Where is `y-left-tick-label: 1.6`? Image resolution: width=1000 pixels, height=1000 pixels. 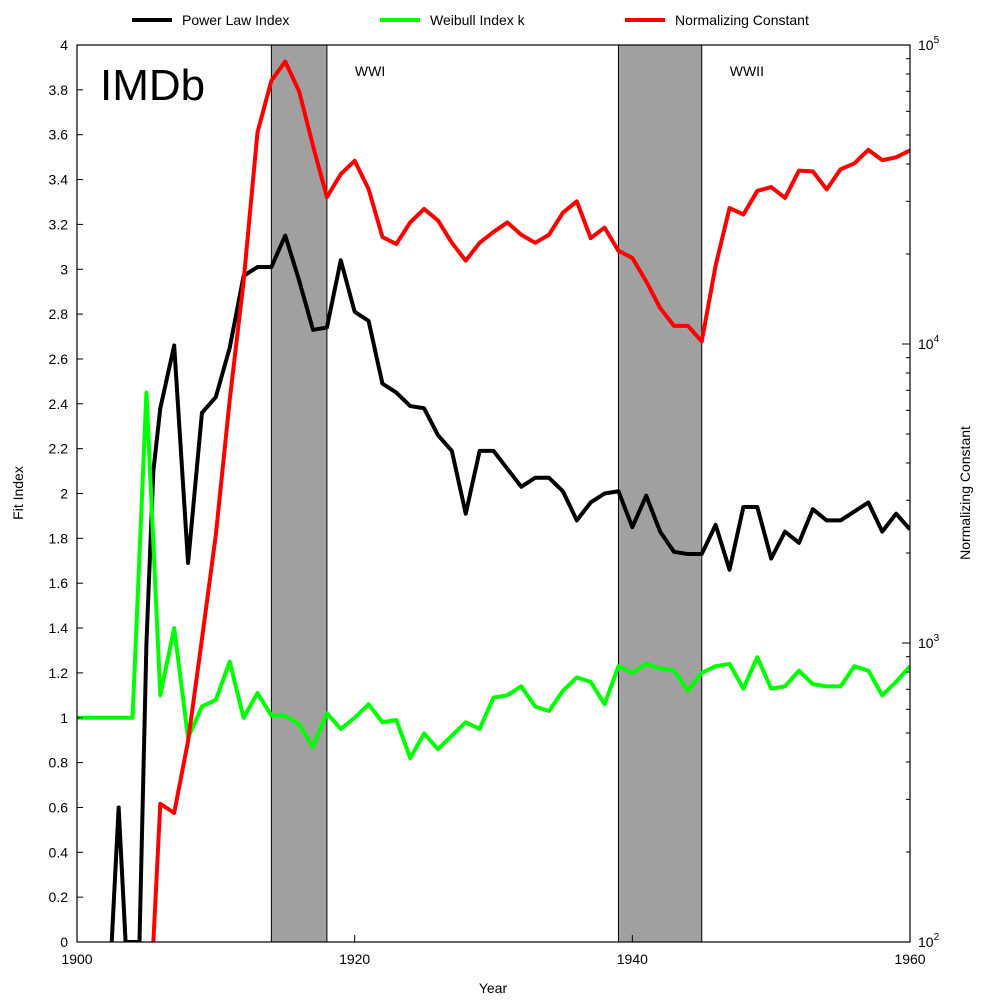
y-left-tick-label: 1.6 is located at coordinates (59, 583).